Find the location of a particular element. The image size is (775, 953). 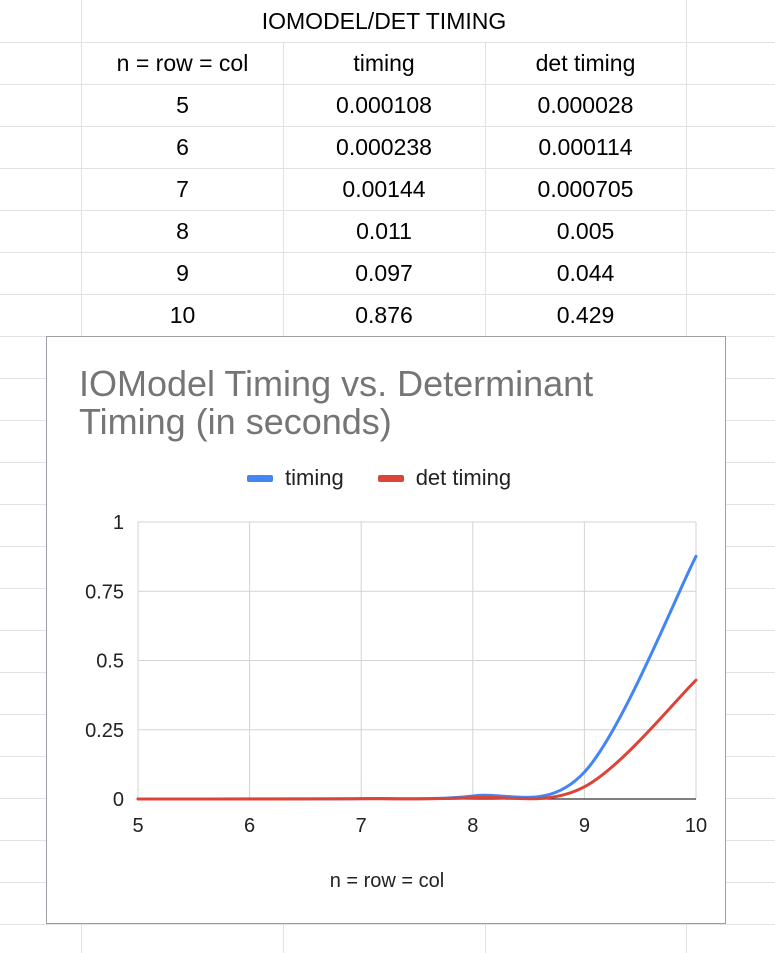

cell-n: 7 is located at coordinates (182, 189).